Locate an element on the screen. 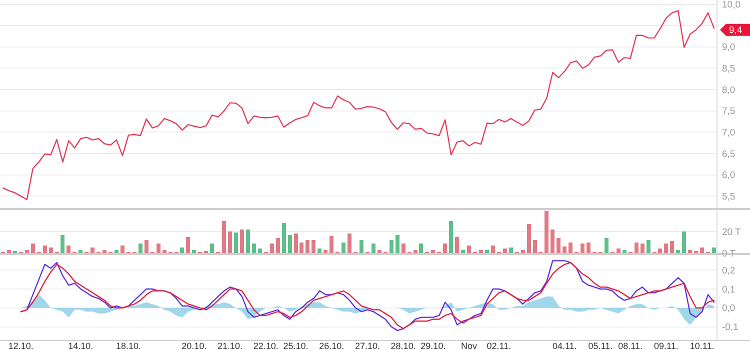 The width and height of the screenshot is (750, 350). y-tick-label: 0,1 is located at coordinates (729, 290).